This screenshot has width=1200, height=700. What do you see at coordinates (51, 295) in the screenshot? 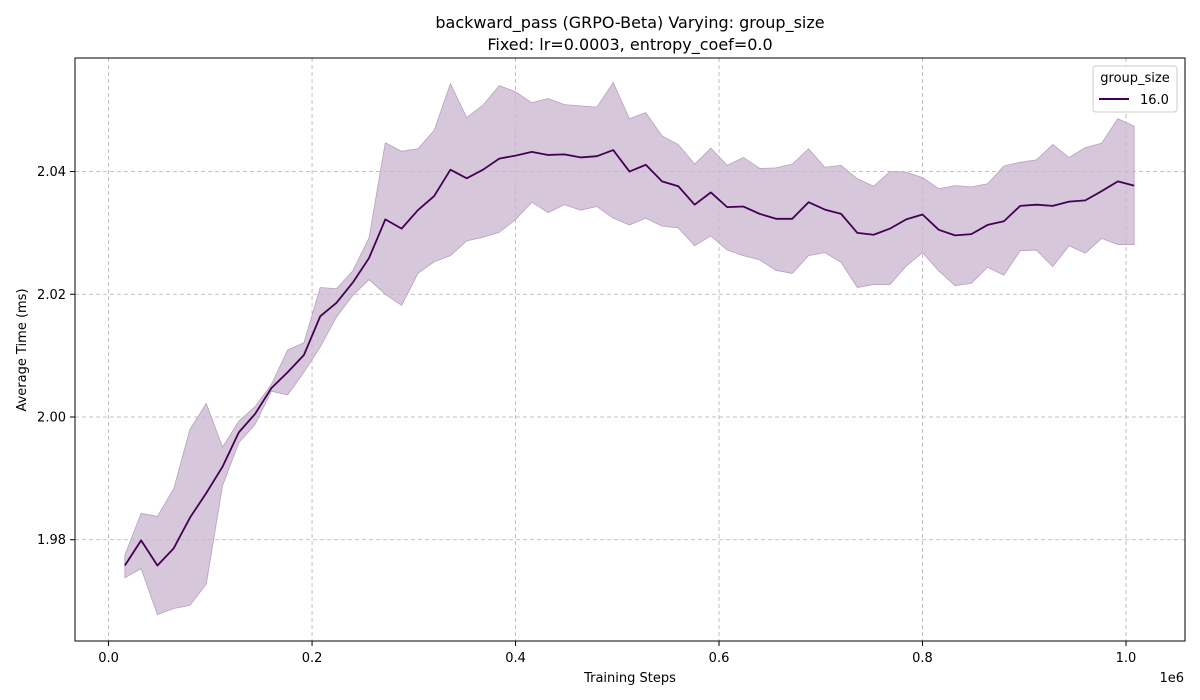
I see `y-tick-label: 2.02` at bounding box center [51, 295].